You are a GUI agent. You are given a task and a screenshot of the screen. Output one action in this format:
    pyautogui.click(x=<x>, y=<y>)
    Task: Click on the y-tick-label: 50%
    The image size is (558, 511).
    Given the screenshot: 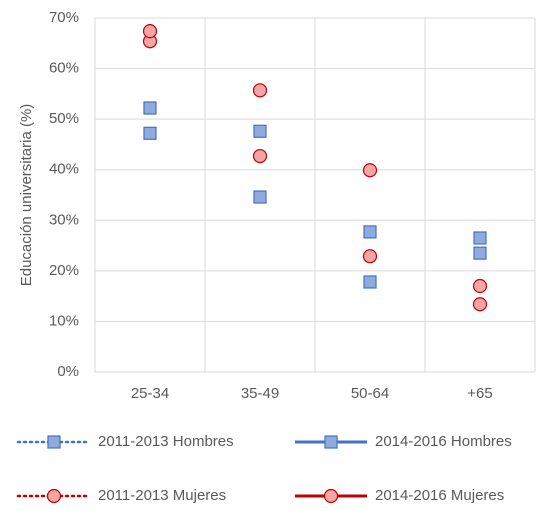 What is the action you would take?
    pyautogui.click(x=64, y=118)
    